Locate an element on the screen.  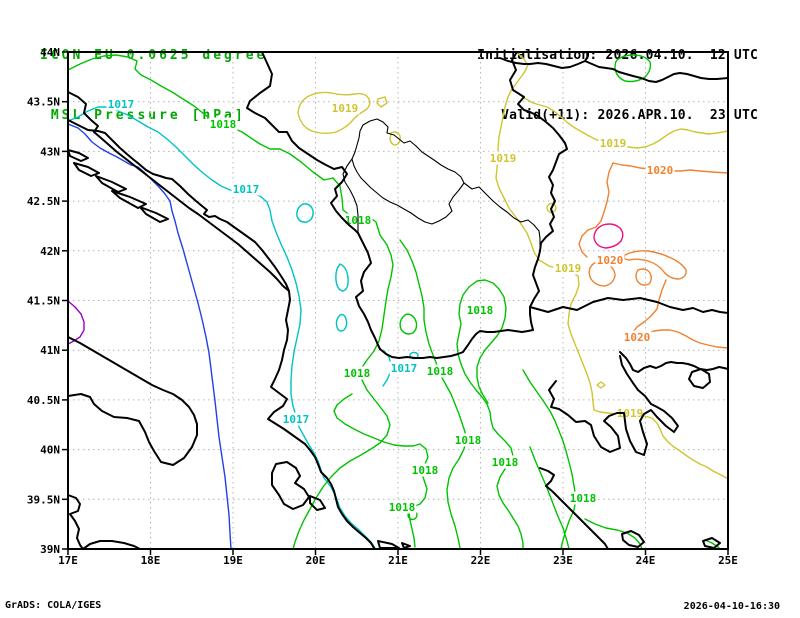
coastline-thessaly is located at coordinates (630, 508).